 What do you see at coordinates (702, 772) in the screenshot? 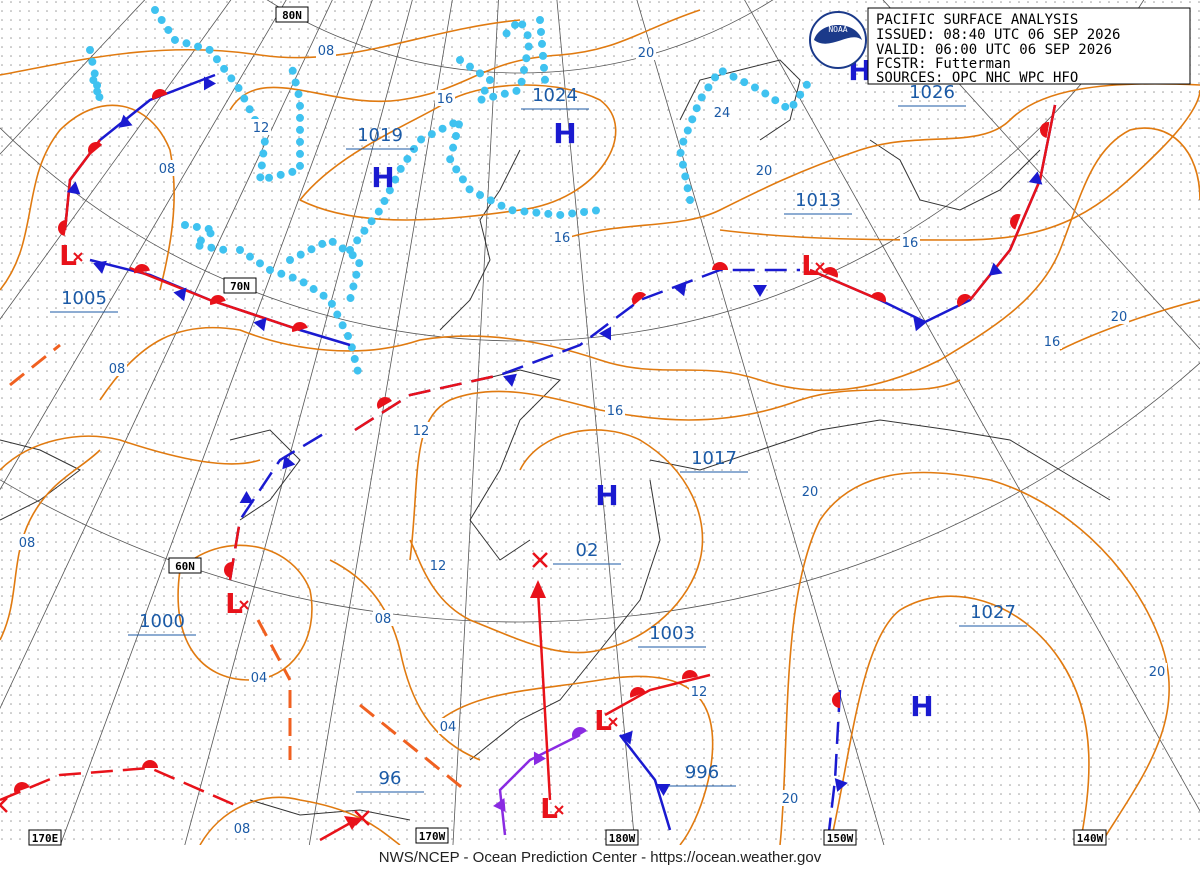
I see `pressure-label: 996` at bounding box center [702, 772].